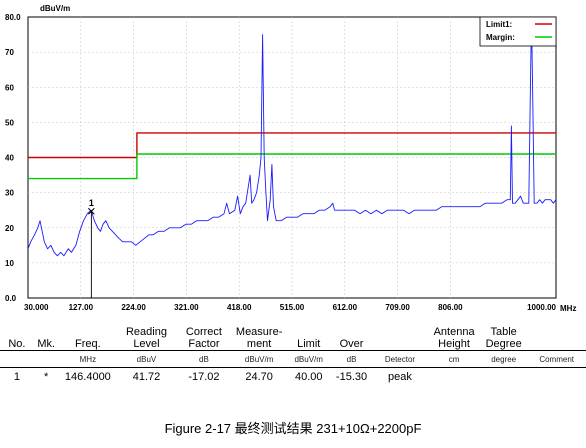  Describe the element at coordinates (17, 344) in the screenshot. I see `table-header-no: No.` at that location.